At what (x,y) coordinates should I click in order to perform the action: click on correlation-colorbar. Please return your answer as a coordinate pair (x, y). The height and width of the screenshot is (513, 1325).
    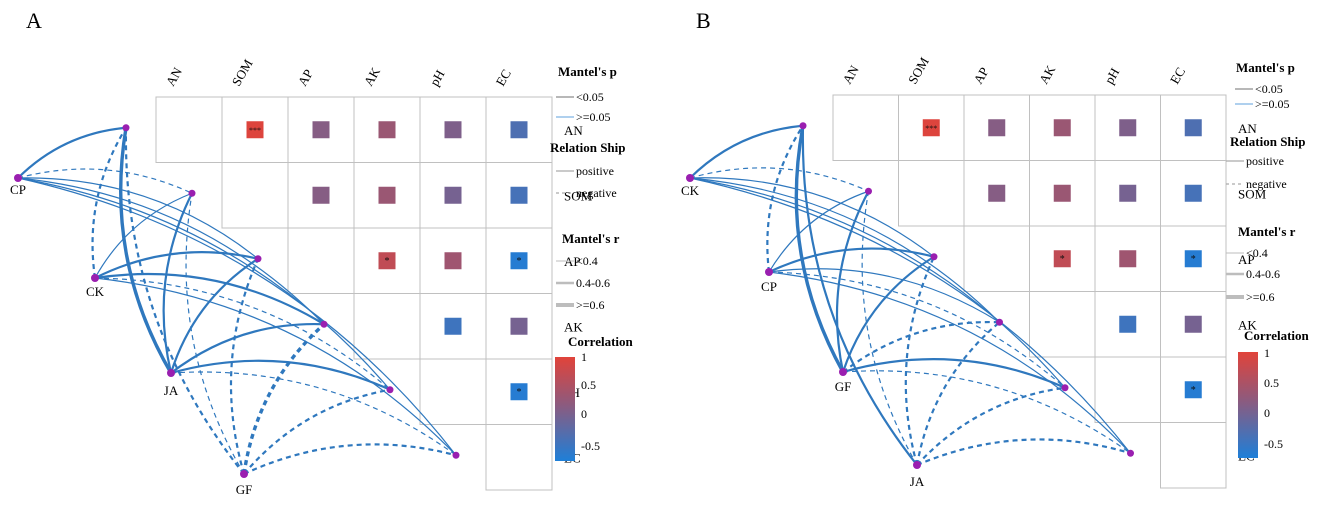
    Looking at the image, I should click on (565, 409).